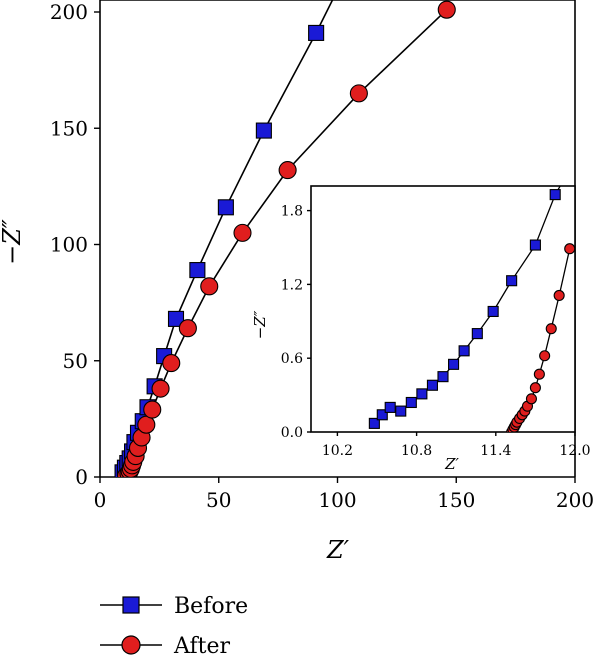  Describe the element at coordinates (174, 625) in the screenshot. I see `legend: Before After` at that location.